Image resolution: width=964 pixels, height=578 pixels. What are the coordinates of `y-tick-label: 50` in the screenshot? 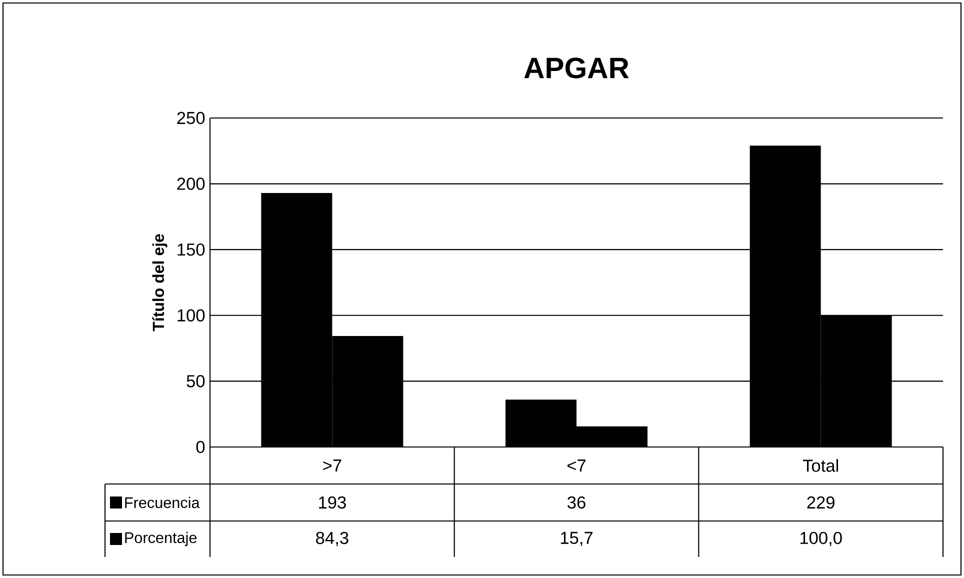 It's located at (195, 381).